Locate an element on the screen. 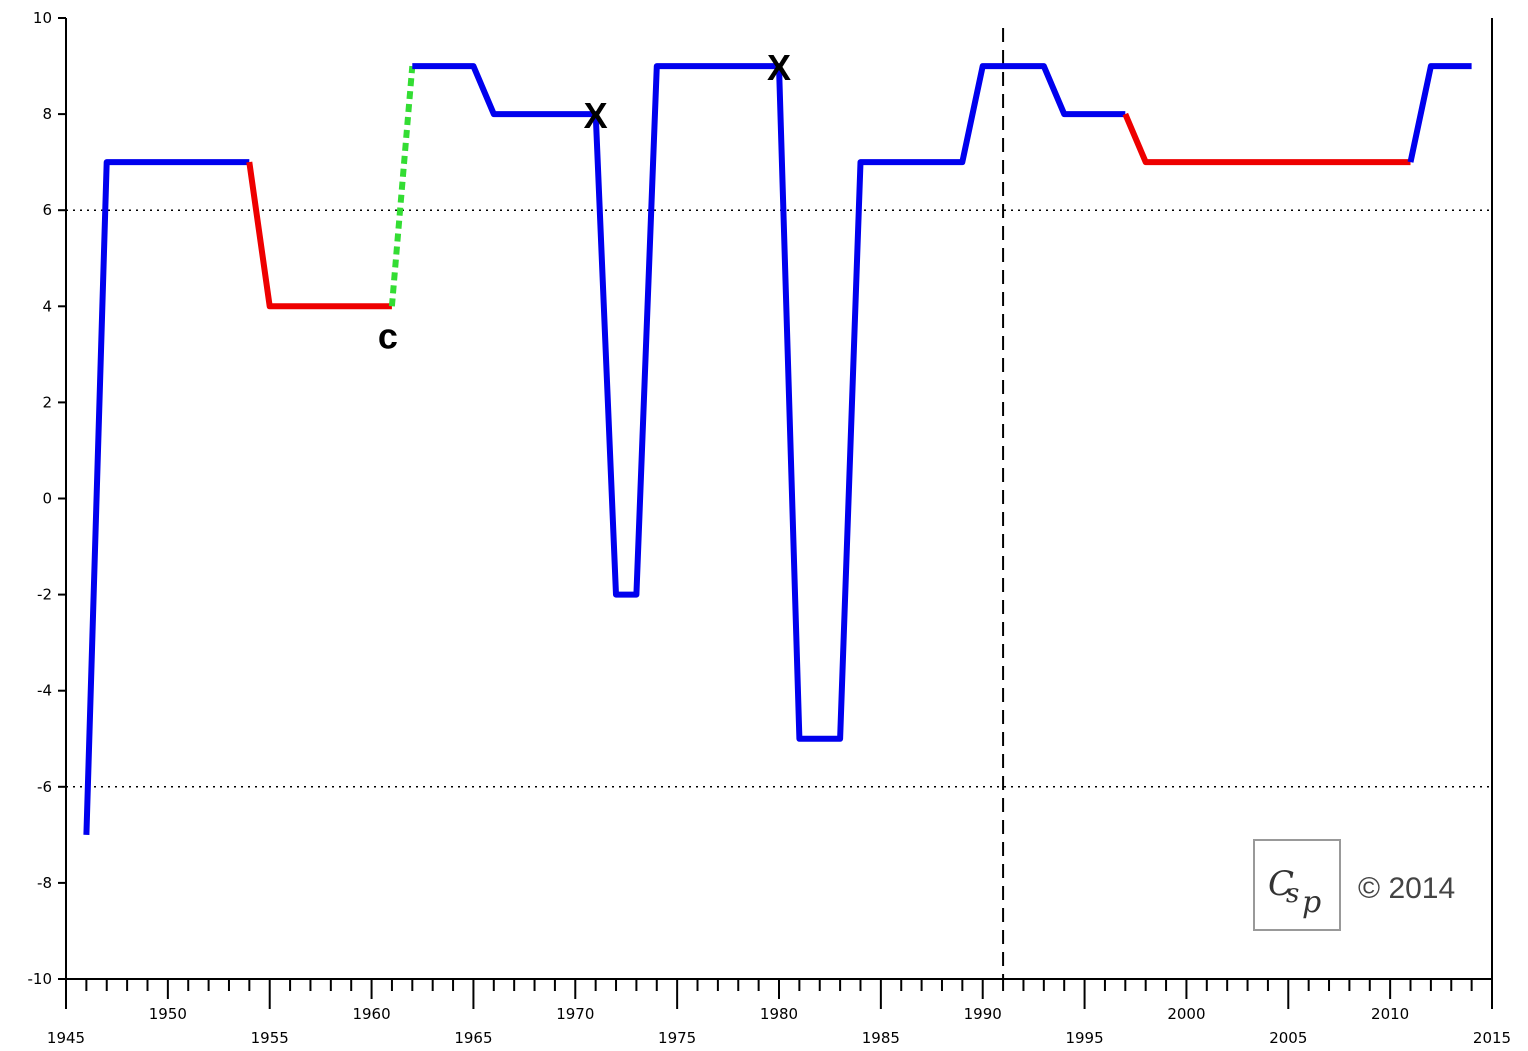 The width and height of the screenshot is (1528, 1051). logo-signature: C is located at coordinates (1281, 884).